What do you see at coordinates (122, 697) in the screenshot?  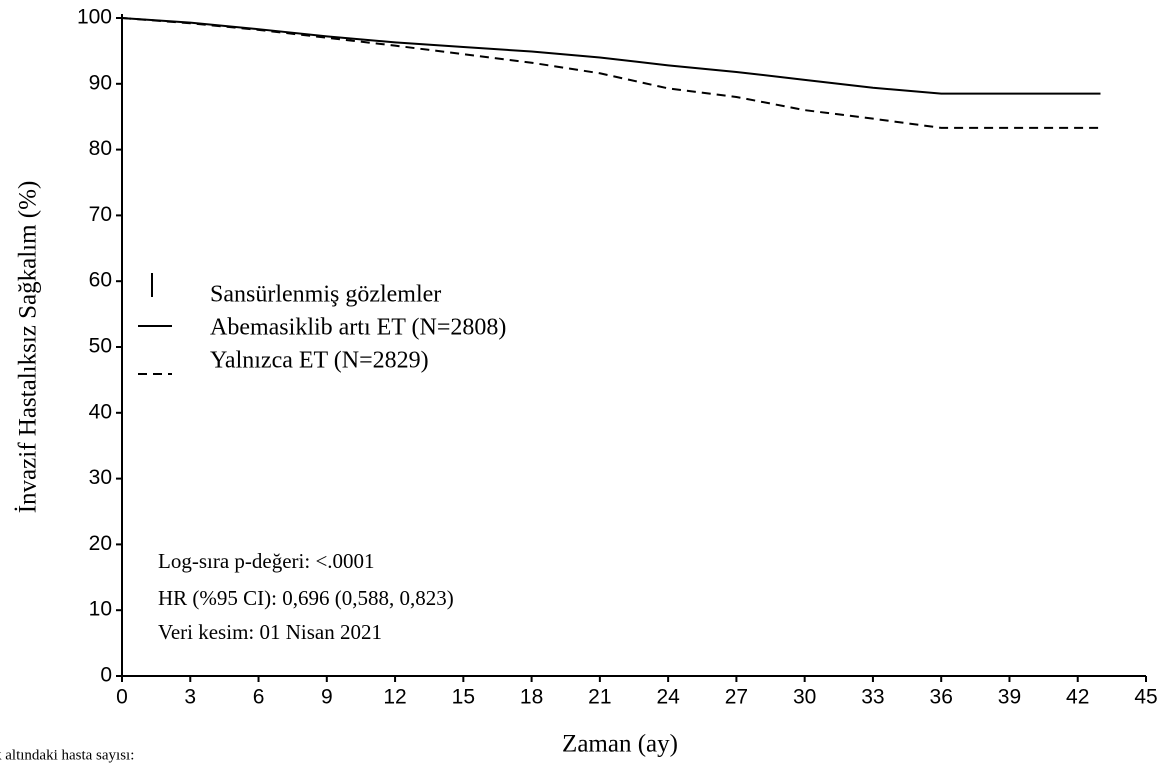 I see `x-tick-label: 0` at bounding box center [122, 697].